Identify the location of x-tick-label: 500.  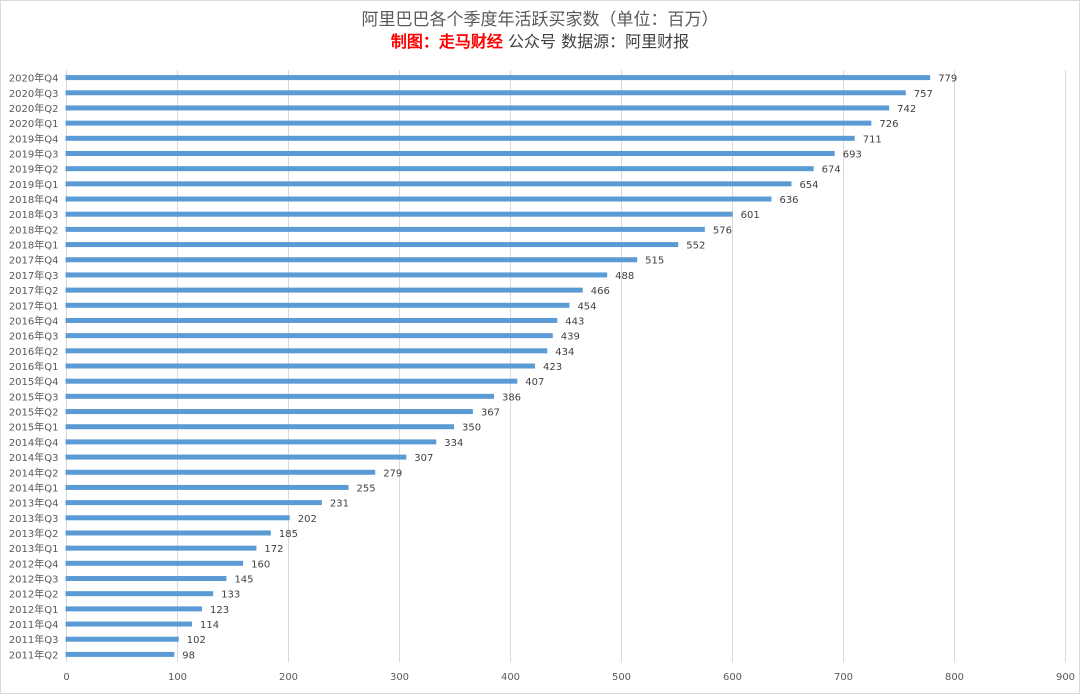
(621, 677).